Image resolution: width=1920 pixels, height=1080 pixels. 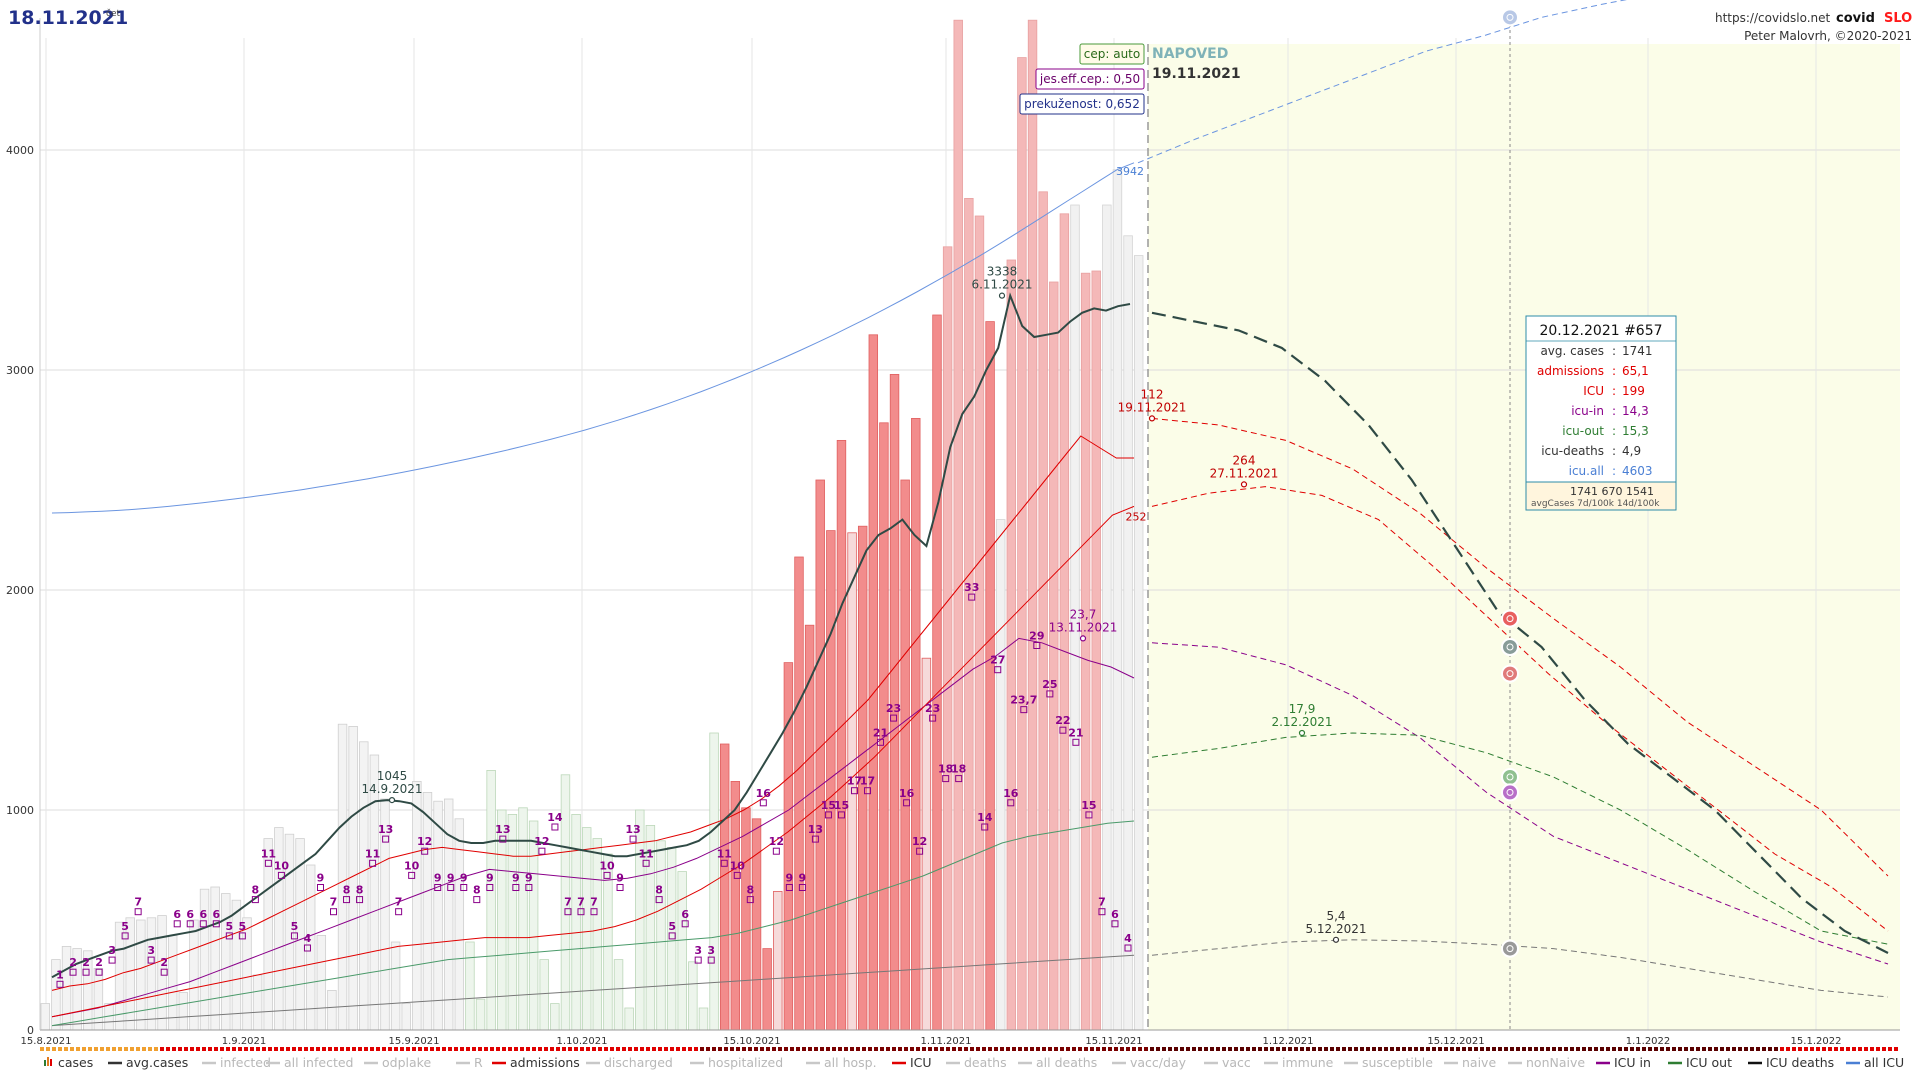 I want to click on legend-item: vacc/day, so click(x=1149, y=1062).